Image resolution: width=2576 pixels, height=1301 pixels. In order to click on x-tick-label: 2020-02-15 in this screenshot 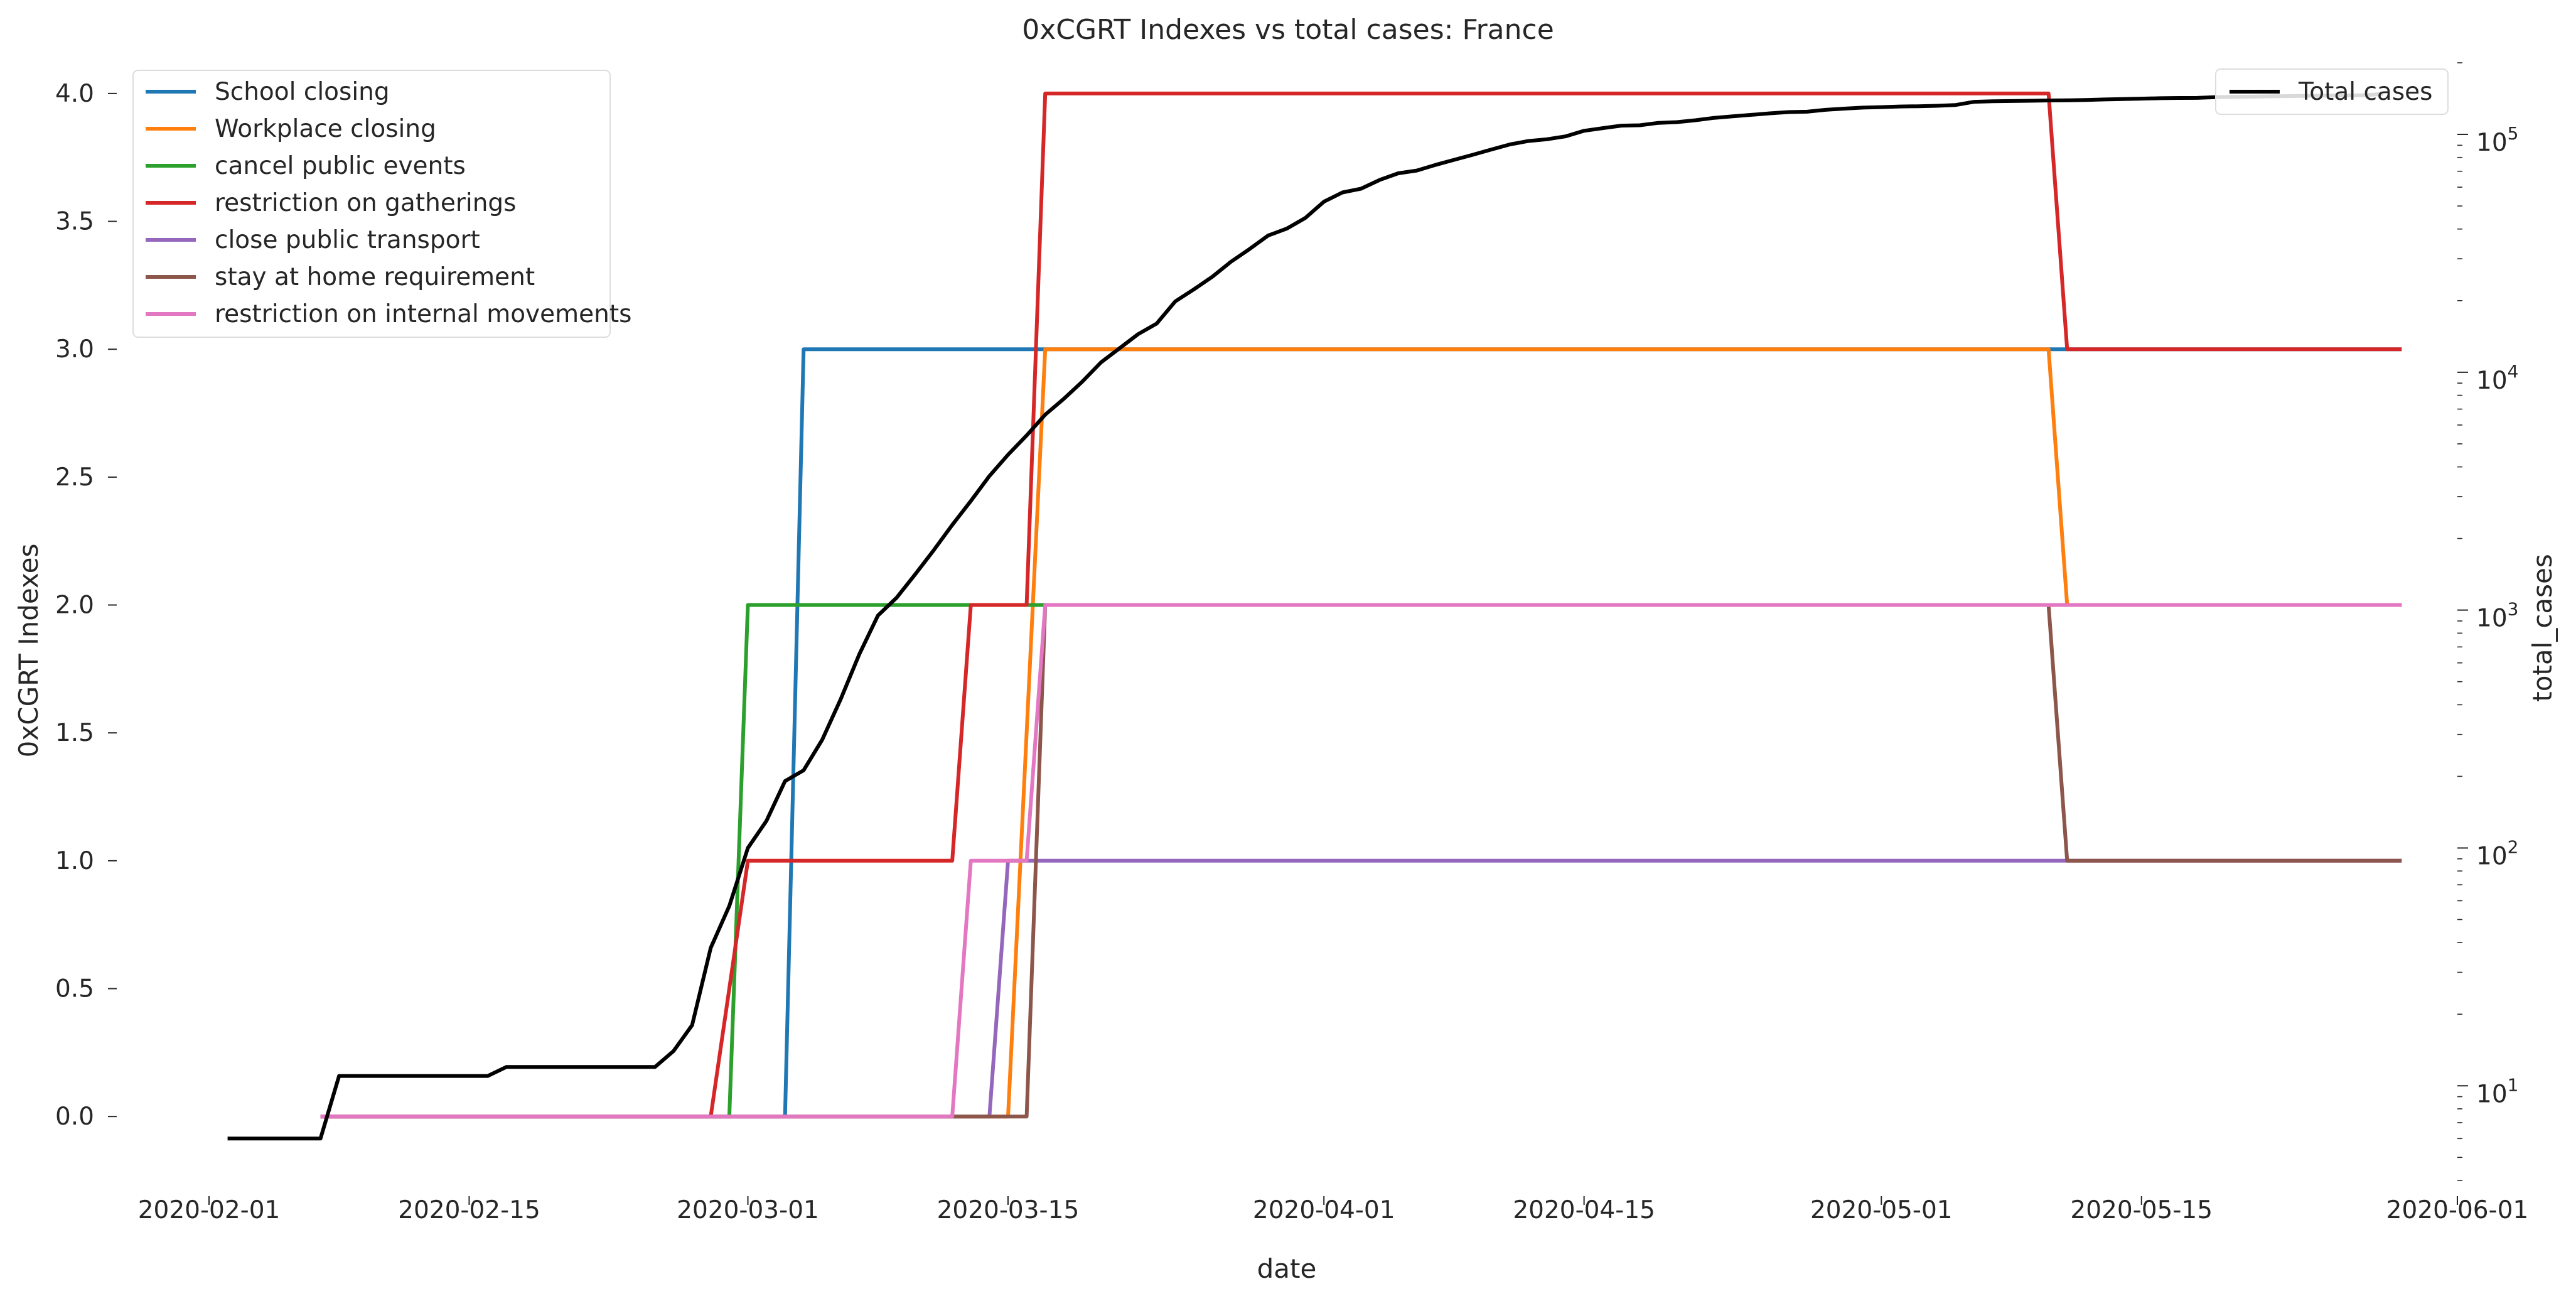, I will do `click(469, 1210)`.